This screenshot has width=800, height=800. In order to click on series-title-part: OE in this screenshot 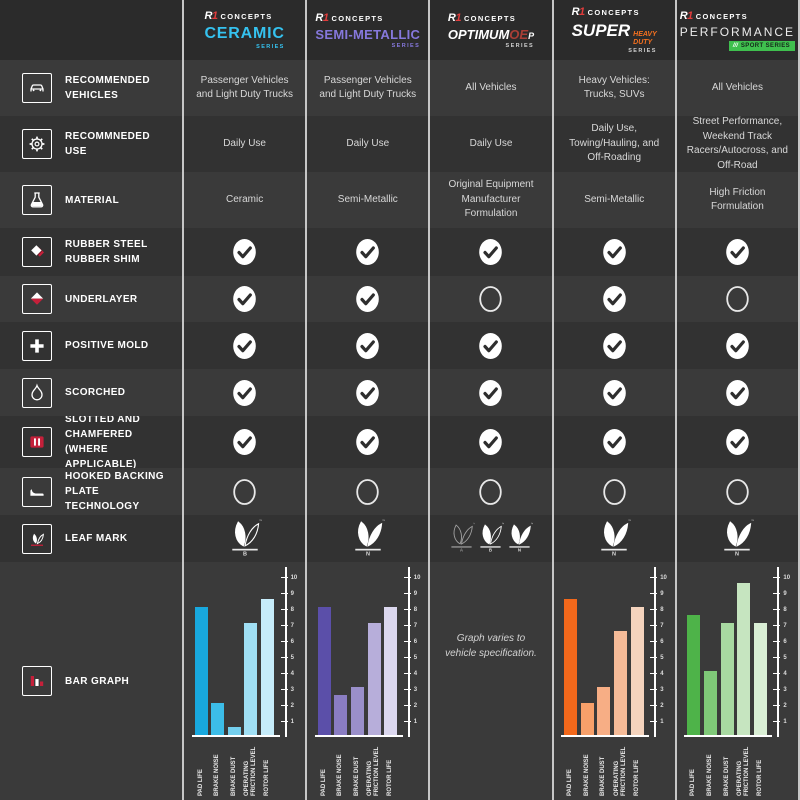, I will do `click(519, 34)`.